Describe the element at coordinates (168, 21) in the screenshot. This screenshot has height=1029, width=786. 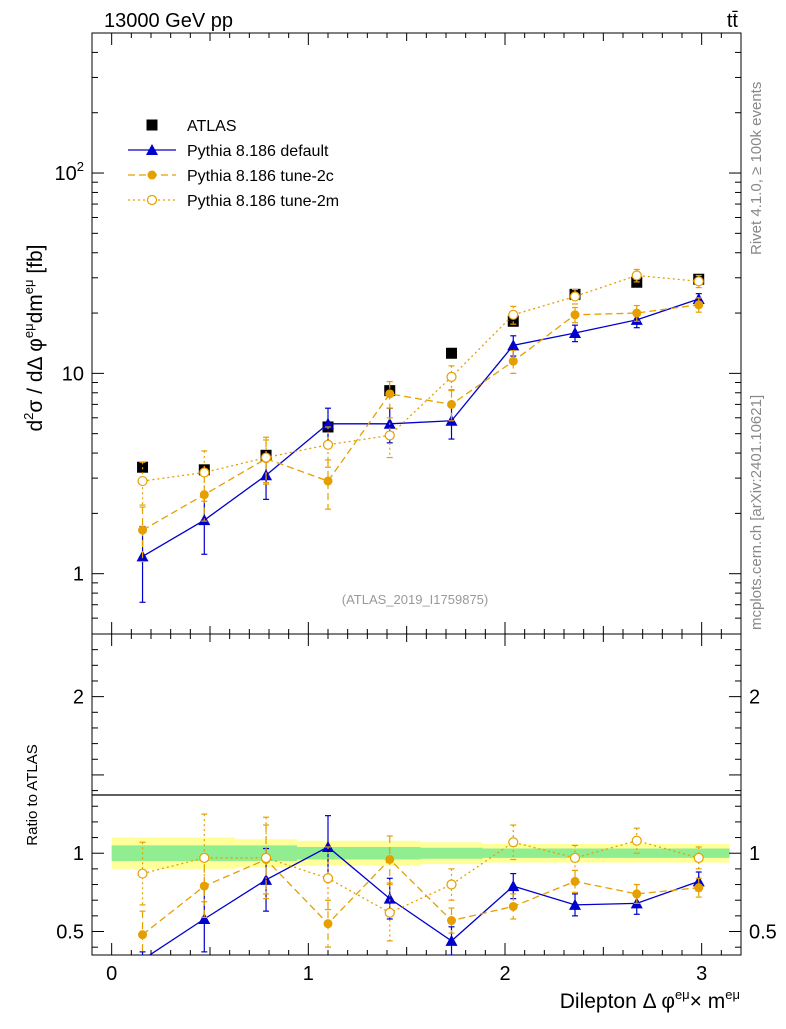
I see `energy-label: 13000 GeV pp` at that location.